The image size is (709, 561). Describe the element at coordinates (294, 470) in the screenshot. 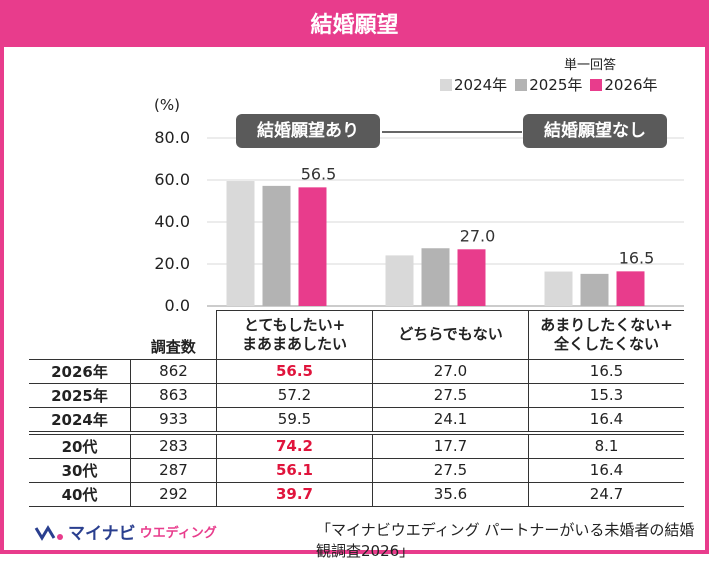

I see `value-cell: 56.1` at that location.